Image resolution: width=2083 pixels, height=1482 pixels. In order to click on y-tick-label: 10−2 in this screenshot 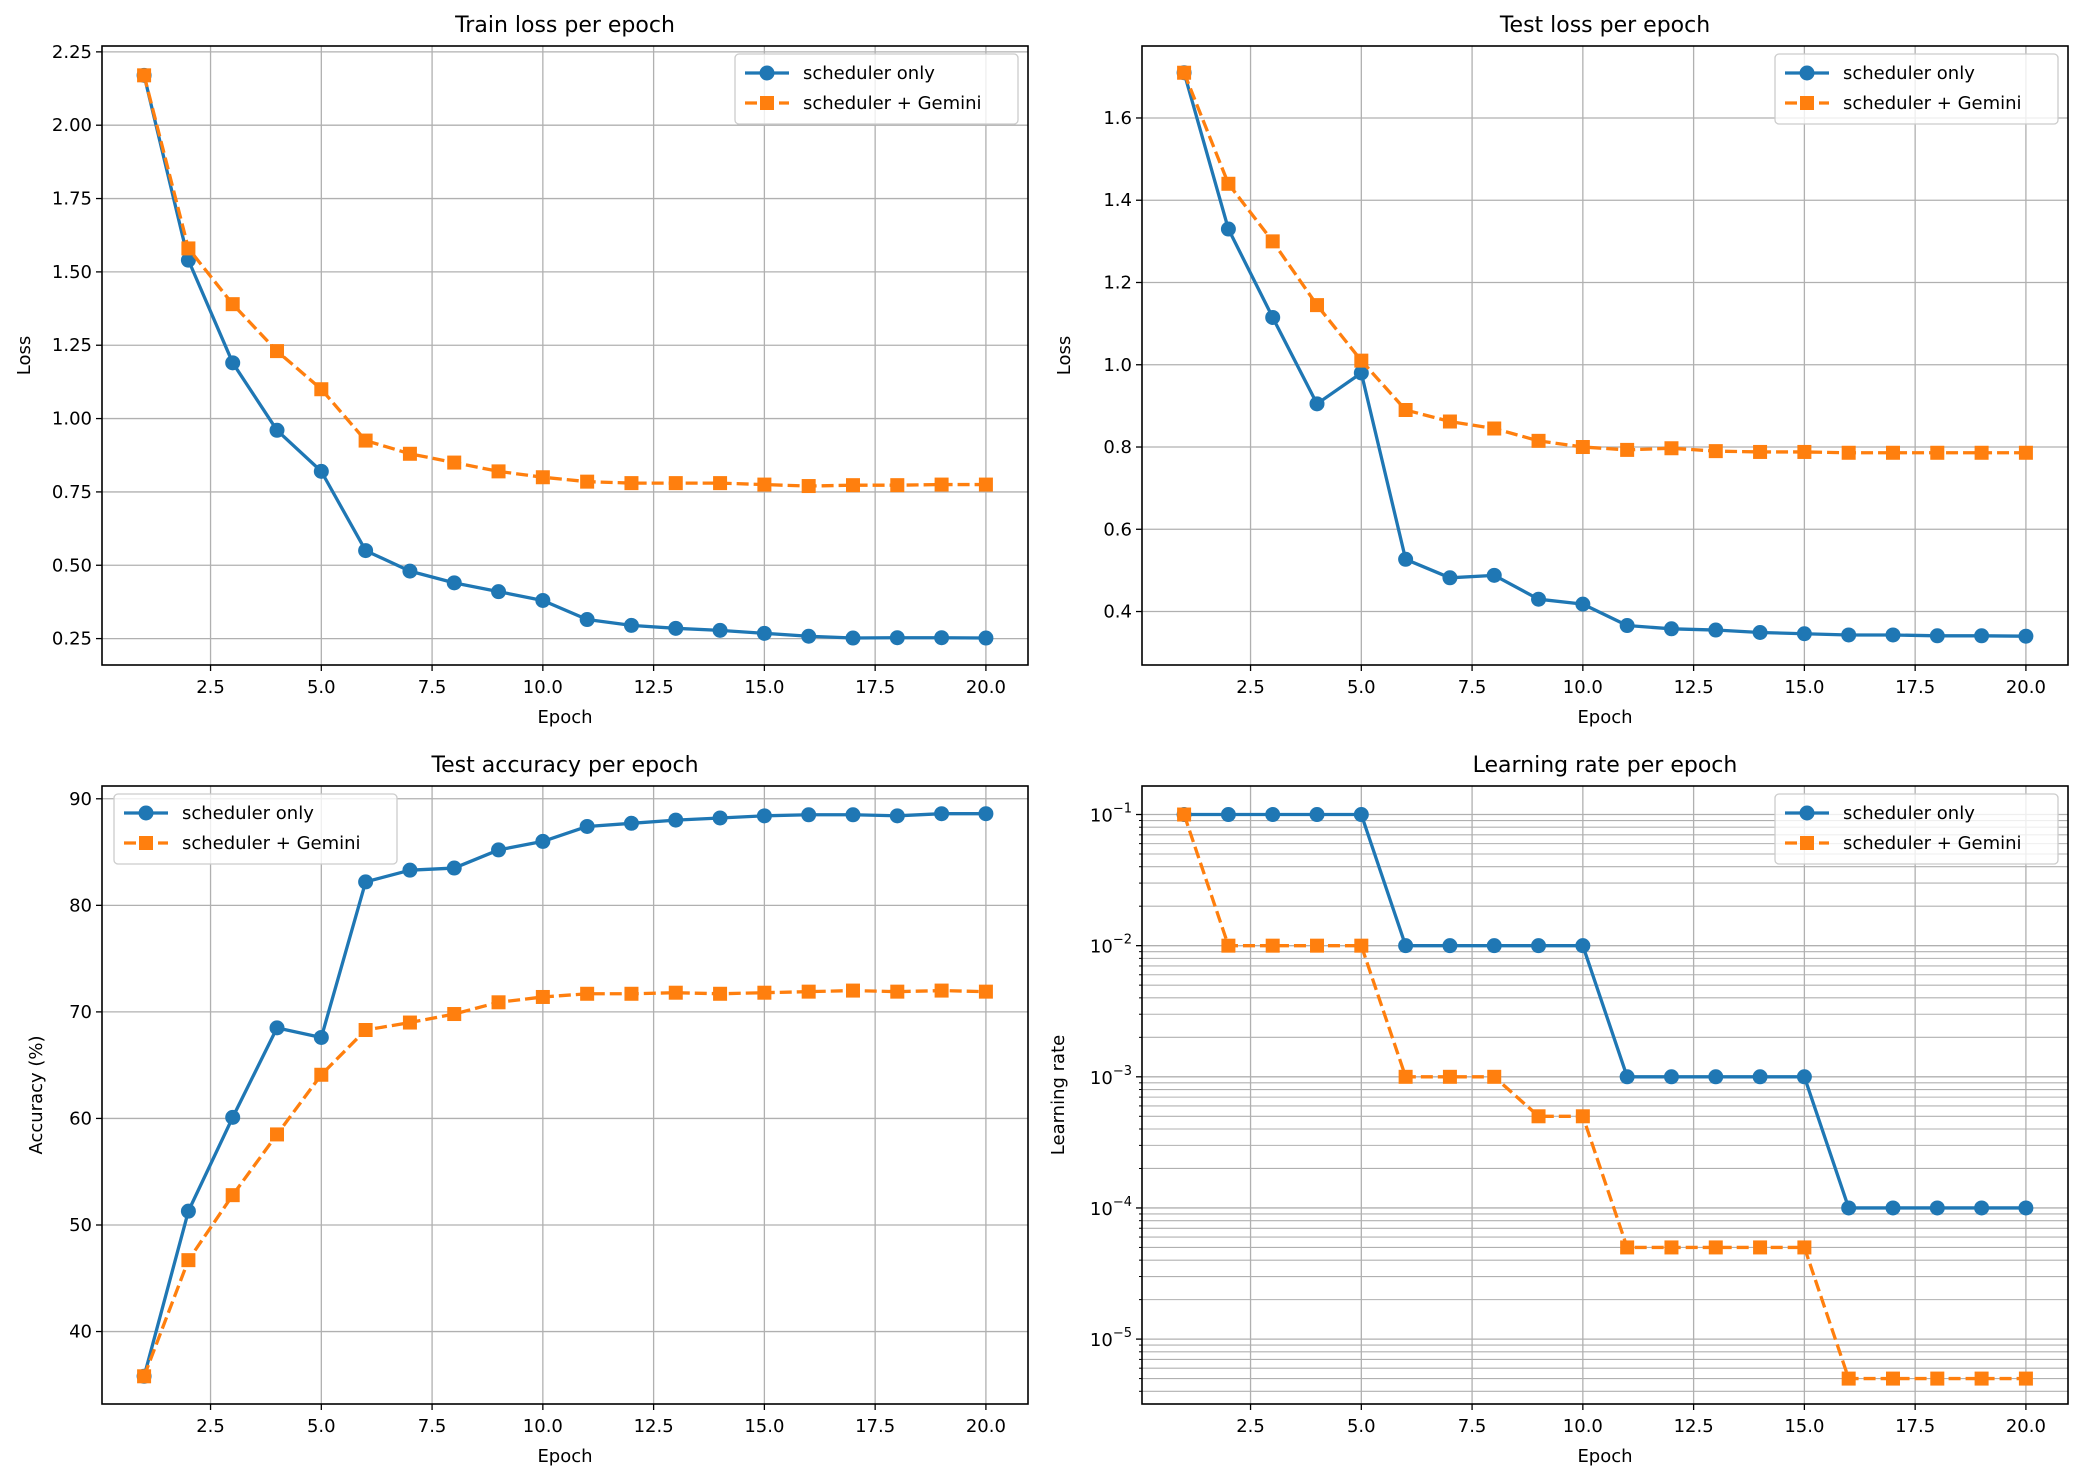, I will do `click(1111, 945)`.